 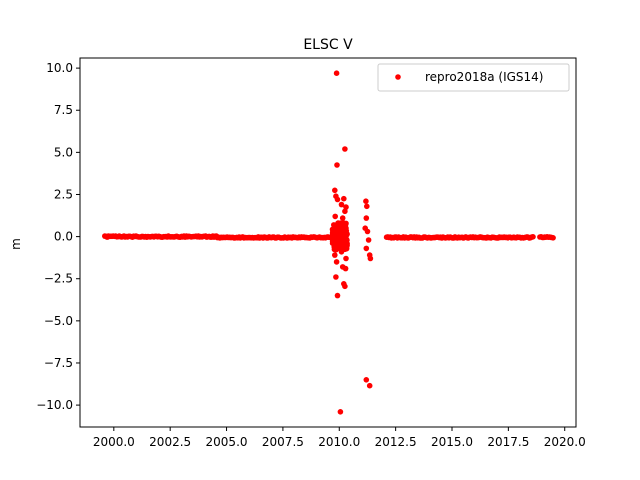 I want to click on x-tick-label: 2020.0, so click(x=565, y=442).